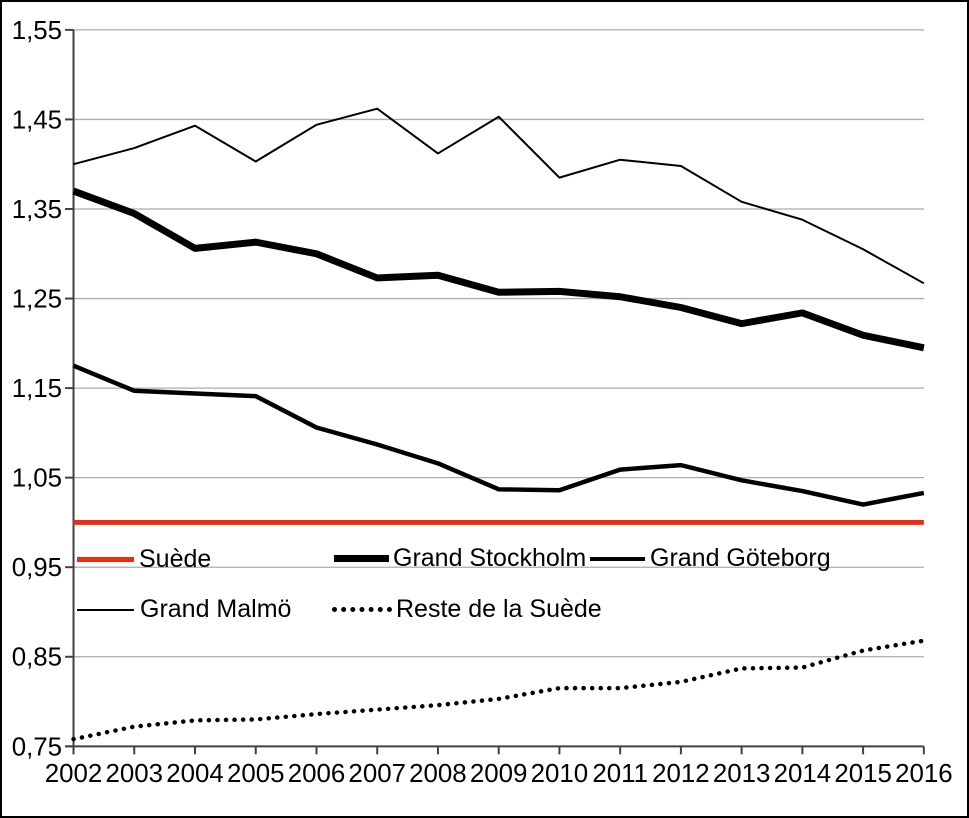 This screenshot has width=969, height=818. I want to click on x-tick-label: 2009, so click(499, 774).